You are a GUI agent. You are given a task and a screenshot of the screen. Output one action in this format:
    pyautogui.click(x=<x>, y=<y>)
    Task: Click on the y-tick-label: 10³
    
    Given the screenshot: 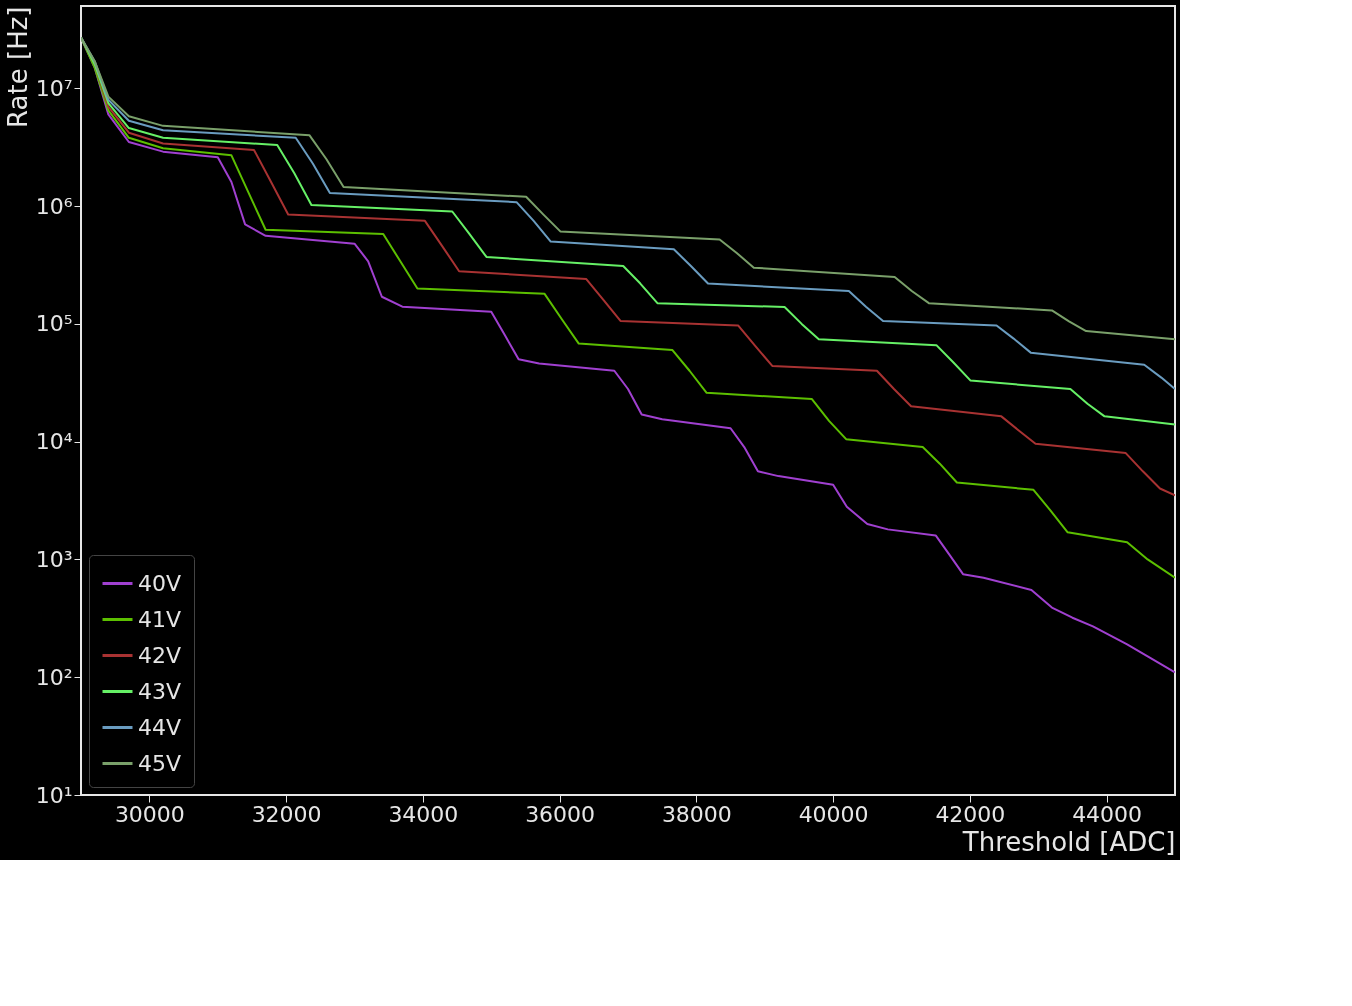 What is the action you would take?
    pyautogui.click(x=54, y=559)
    